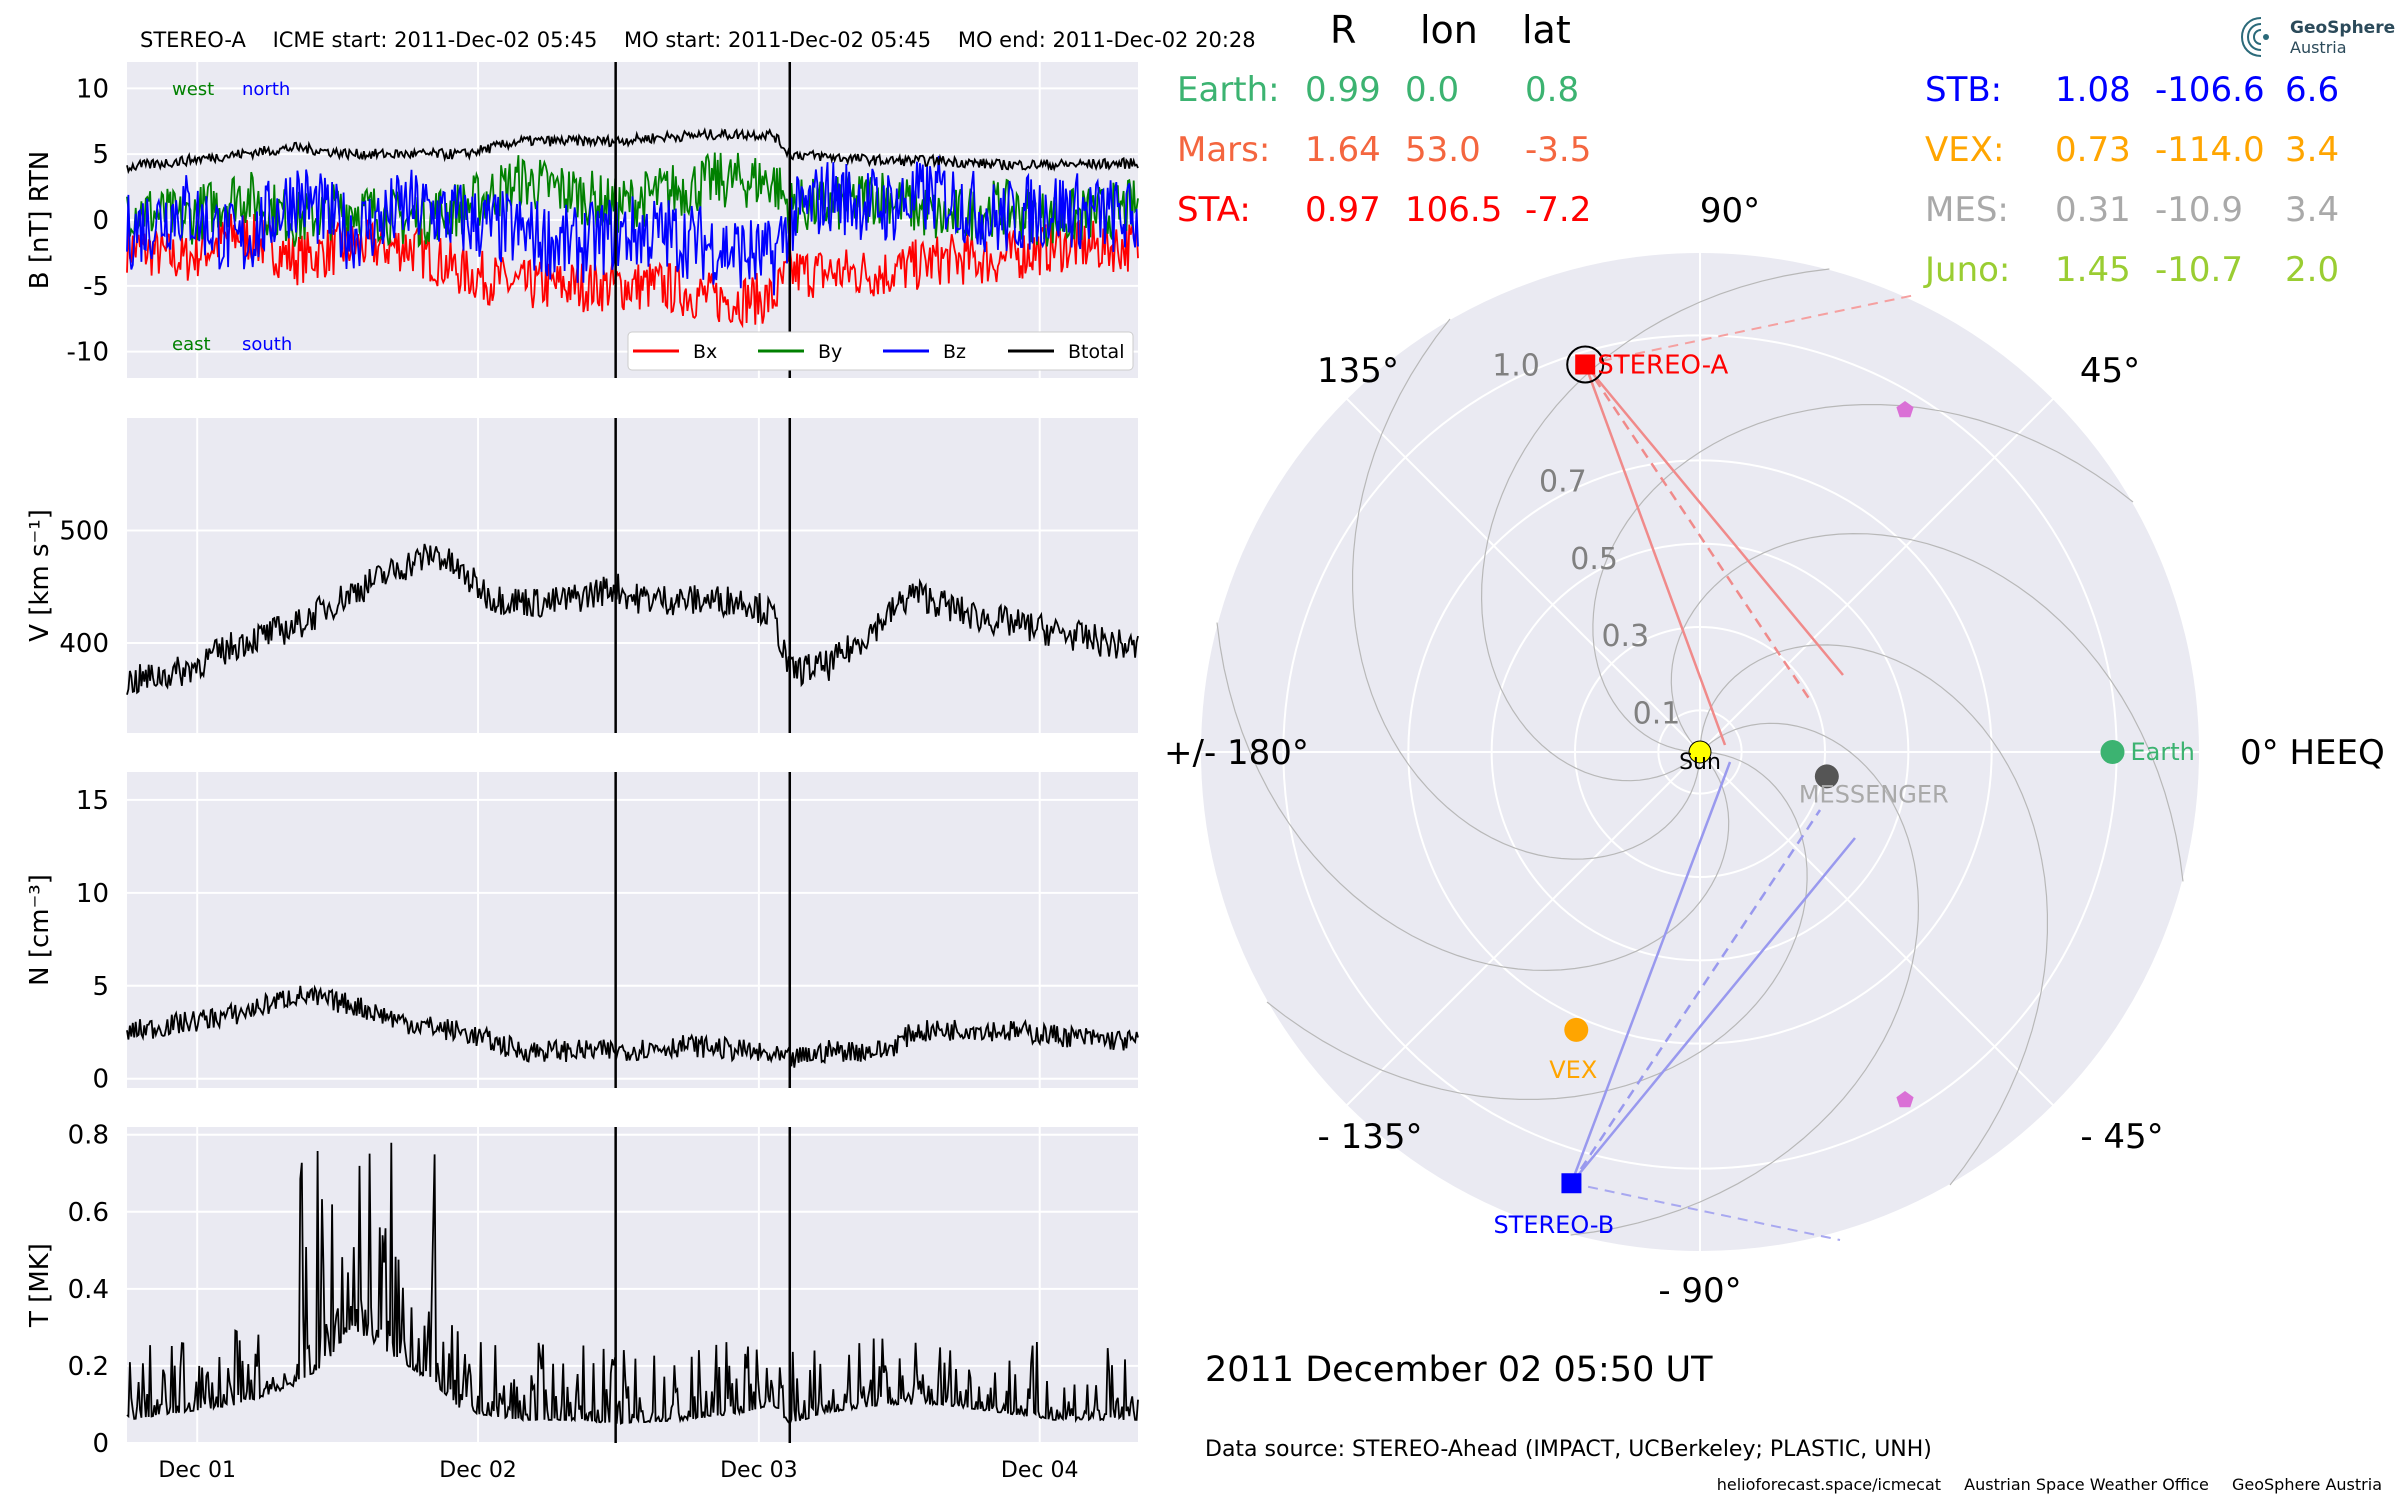  Describe the element at coordinates (830, 352) in the screenshot. I see `legend-label: By` at that location.